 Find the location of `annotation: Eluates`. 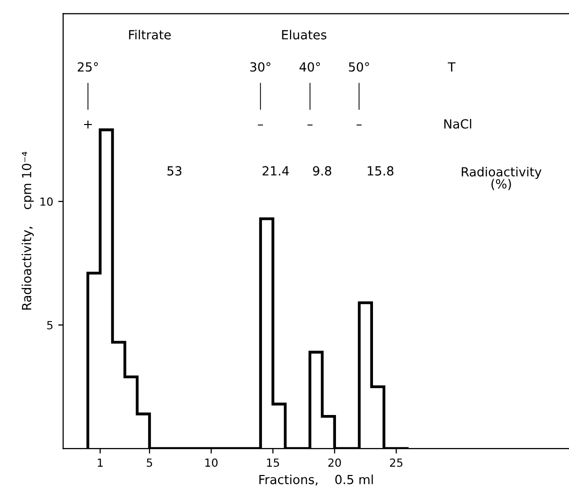

annotation: Eluates is located at coordinates (304, 35).